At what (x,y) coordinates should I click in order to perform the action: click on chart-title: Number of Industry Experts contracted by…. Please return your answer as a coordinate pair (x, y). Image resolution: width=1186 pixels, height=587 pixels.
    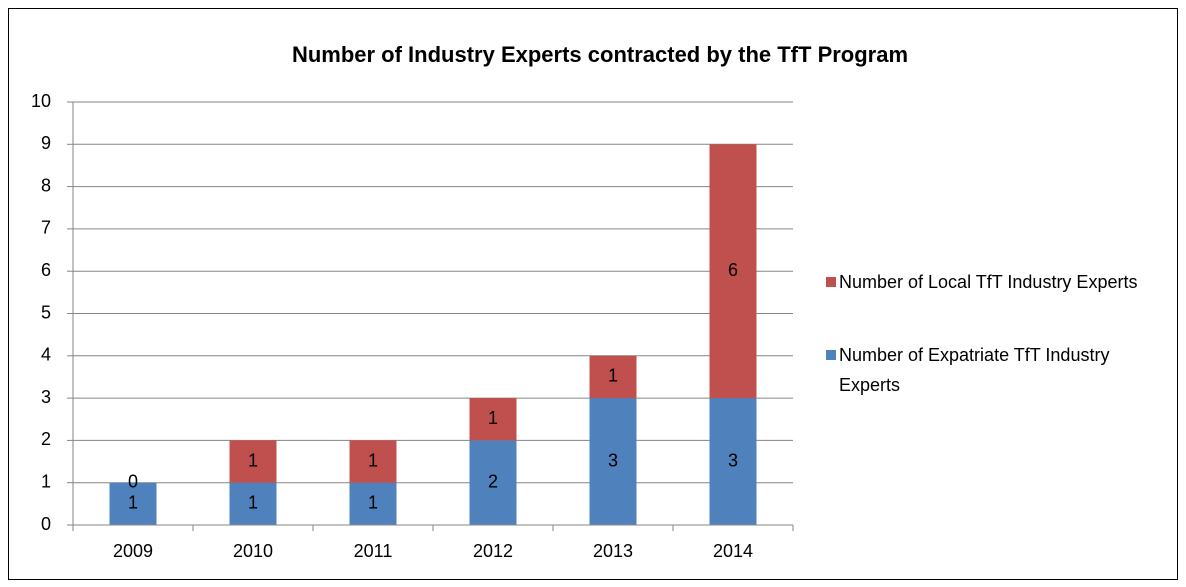
    Looking at the image, I should click on (600, 54).